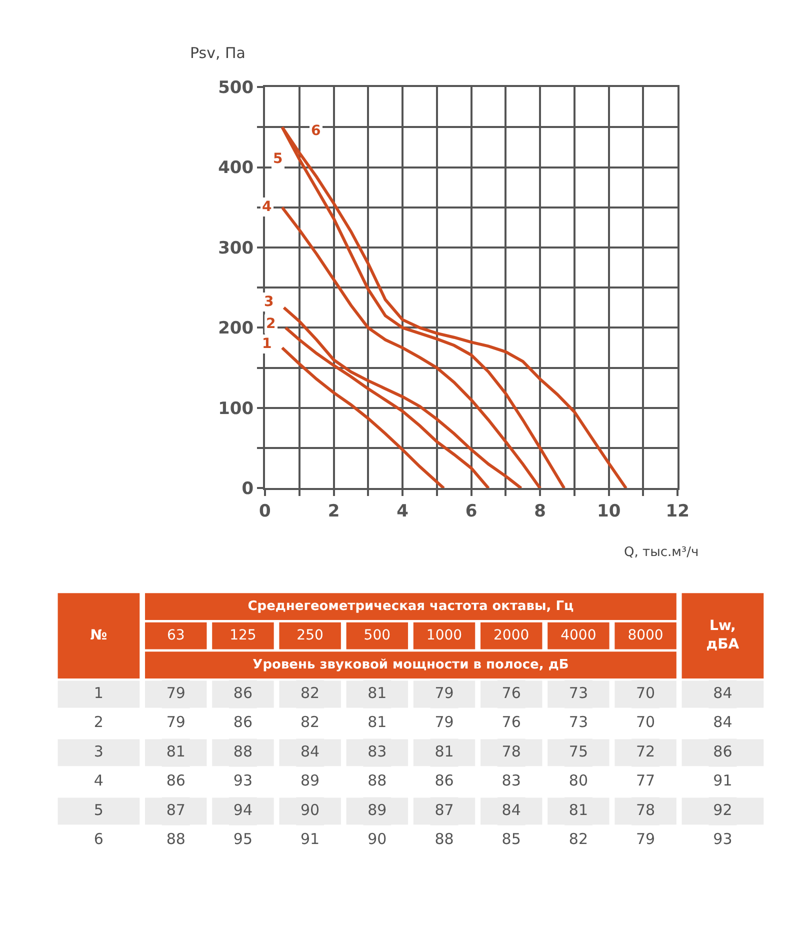 The width and height of the screenshot is (810, 938). I want to click on series-label: 6, so click(316, 131).